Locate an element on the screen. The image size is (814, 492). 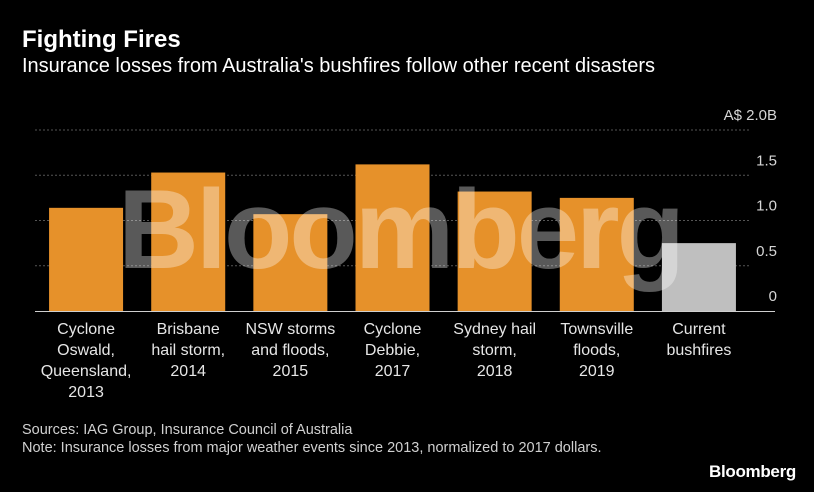
x-tick-label: Current bushfires is located at coordinates (698, 340).